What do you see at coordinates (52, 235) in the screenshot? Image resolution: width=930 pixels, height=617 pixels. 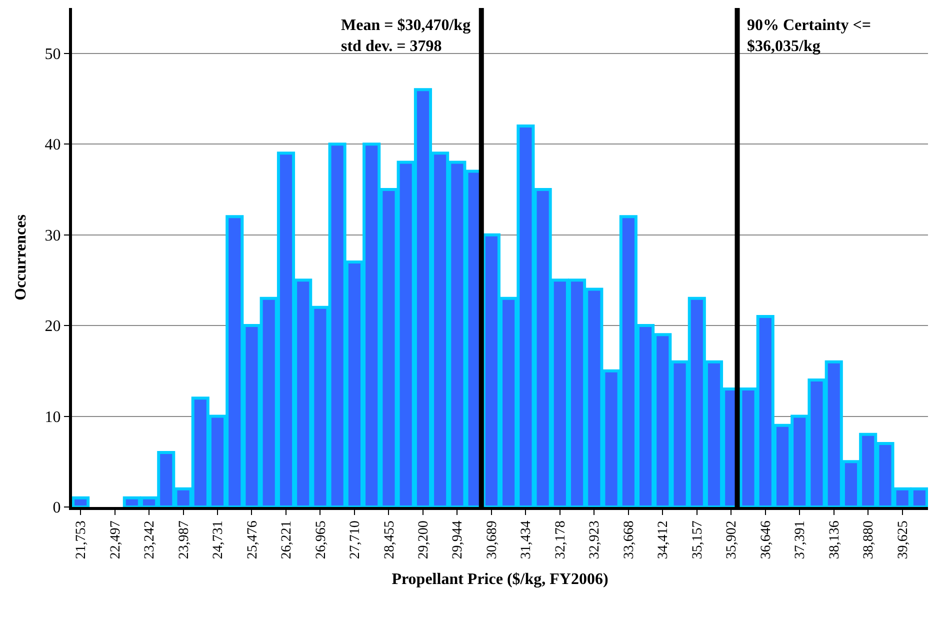 I see `y-tick-label: 30` at bounding box center [52, 235].